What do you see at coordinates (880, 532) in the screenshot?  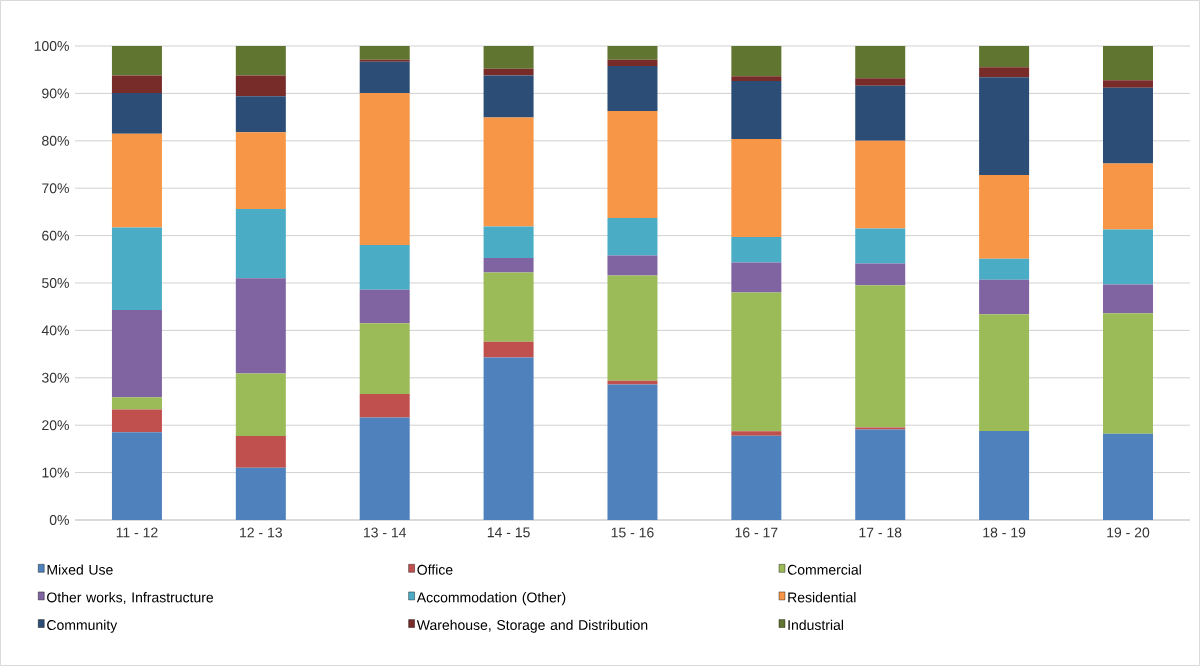 I see `x-tick-label: 17 - 18` at bounding box center [880, 532].